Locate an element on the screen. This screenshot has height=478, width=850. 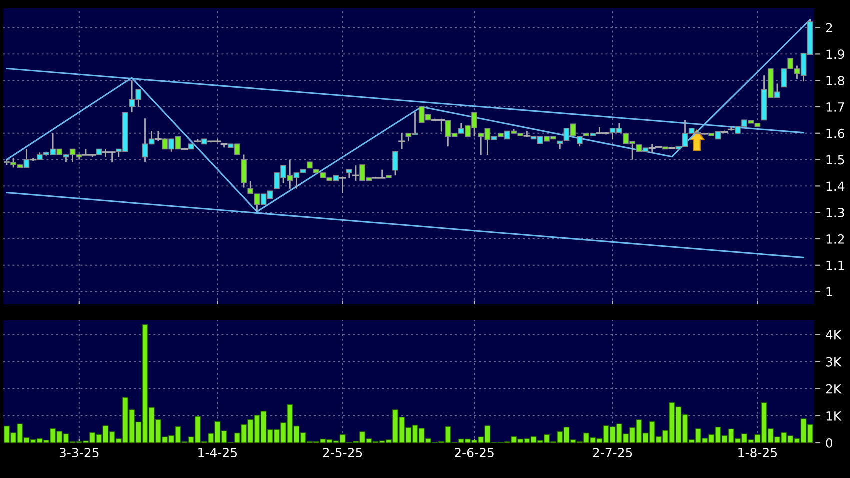
x-tick-label: 2-5-25 is located at coordinates (342, 453).